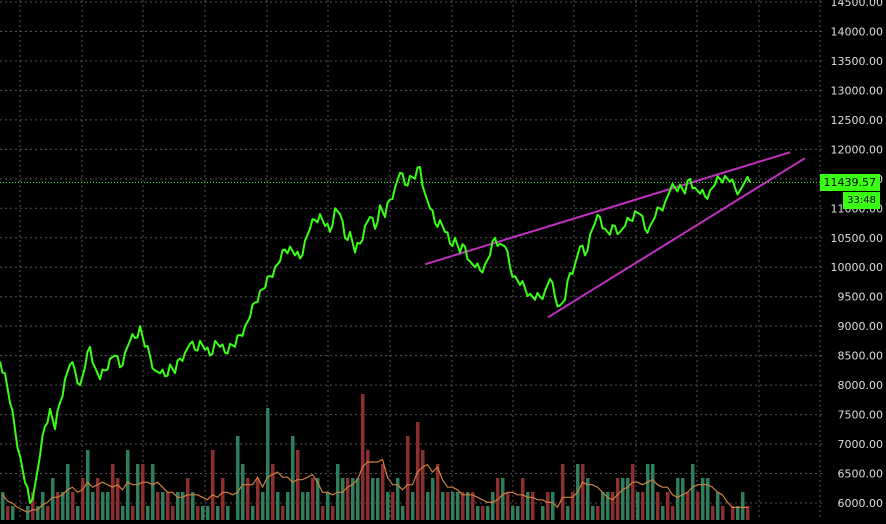  I want to click on y-tick-label: 13000.00, so click(857, 90).